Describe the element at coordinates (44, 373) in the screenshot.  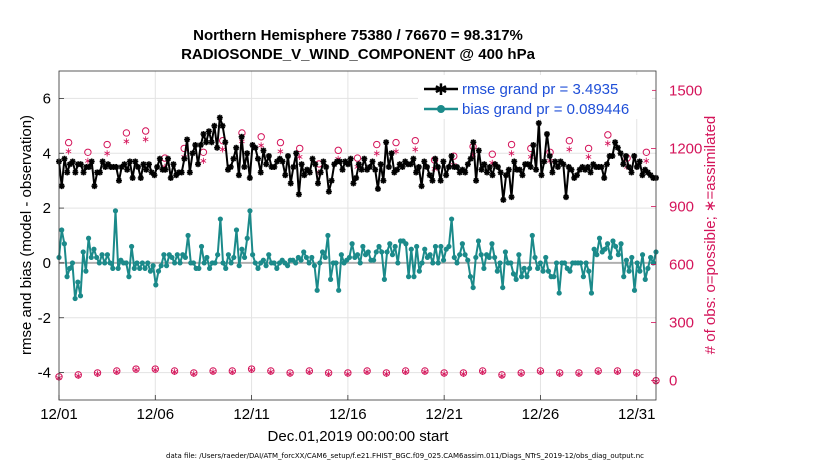
I see `y-left-tick-label: -4` at that location.